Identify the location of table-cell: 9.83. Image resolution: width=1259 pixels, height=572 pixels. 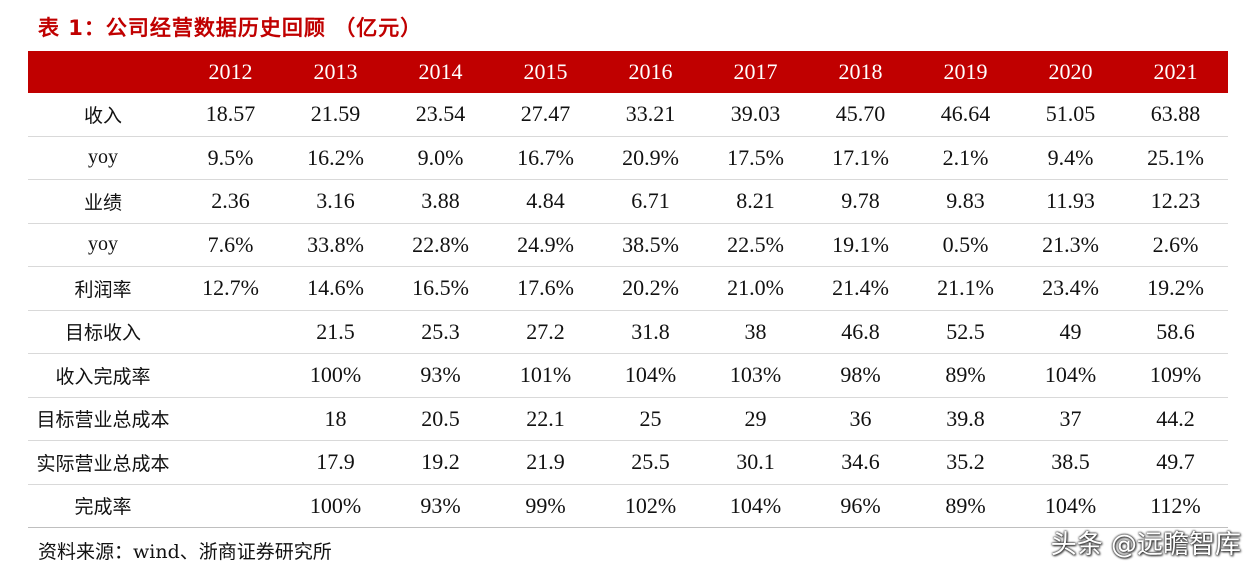
(965, 201).